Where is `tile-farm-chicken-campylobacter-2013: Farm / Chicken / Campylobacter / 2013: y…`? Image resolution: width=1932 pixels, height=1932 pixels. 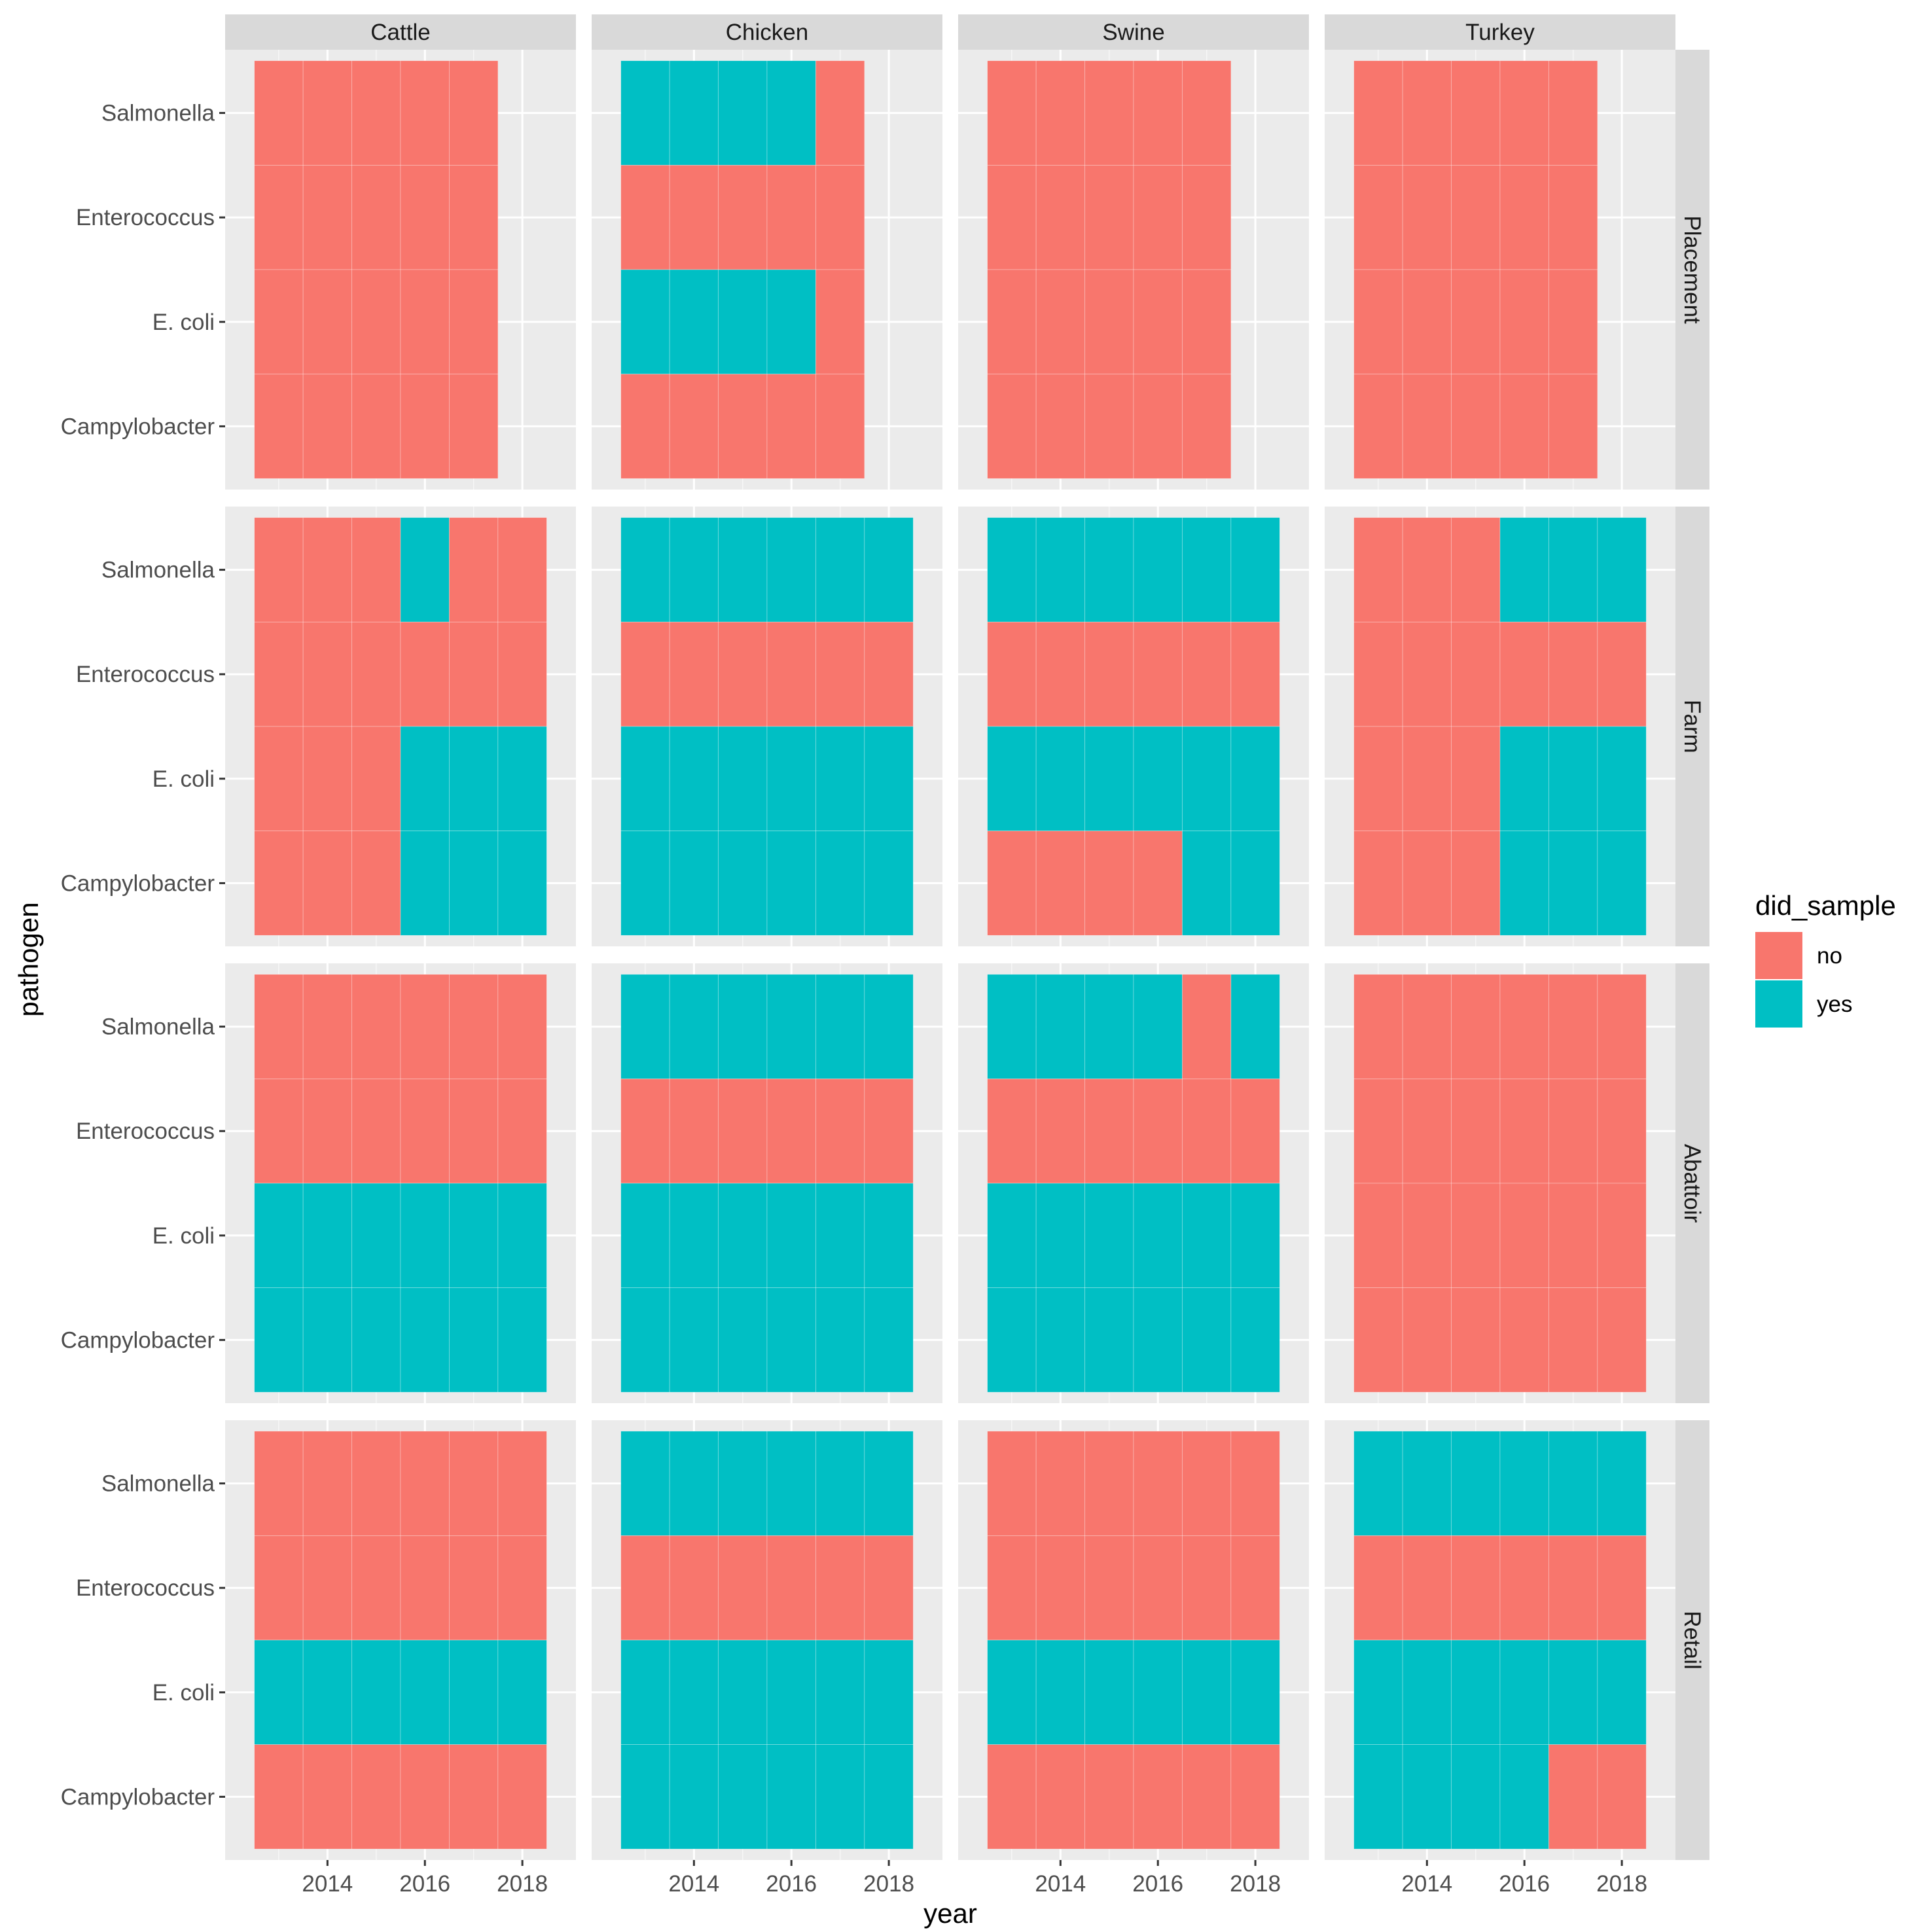 tile-farm-chicken-campylobacter-2013: Farm / Chicken / Campylobacter / 2013: y… is located at coordinates (645, 883).